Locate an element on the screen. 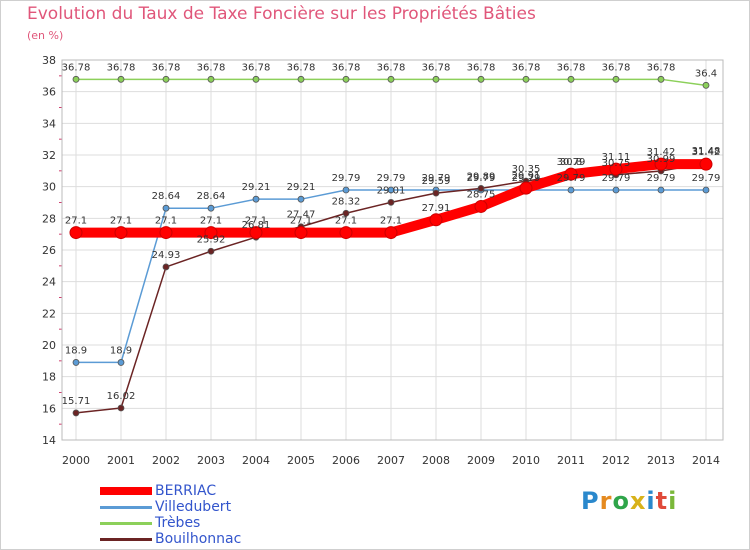  legend-swatch-berriac is located at coordinates (126, 491).